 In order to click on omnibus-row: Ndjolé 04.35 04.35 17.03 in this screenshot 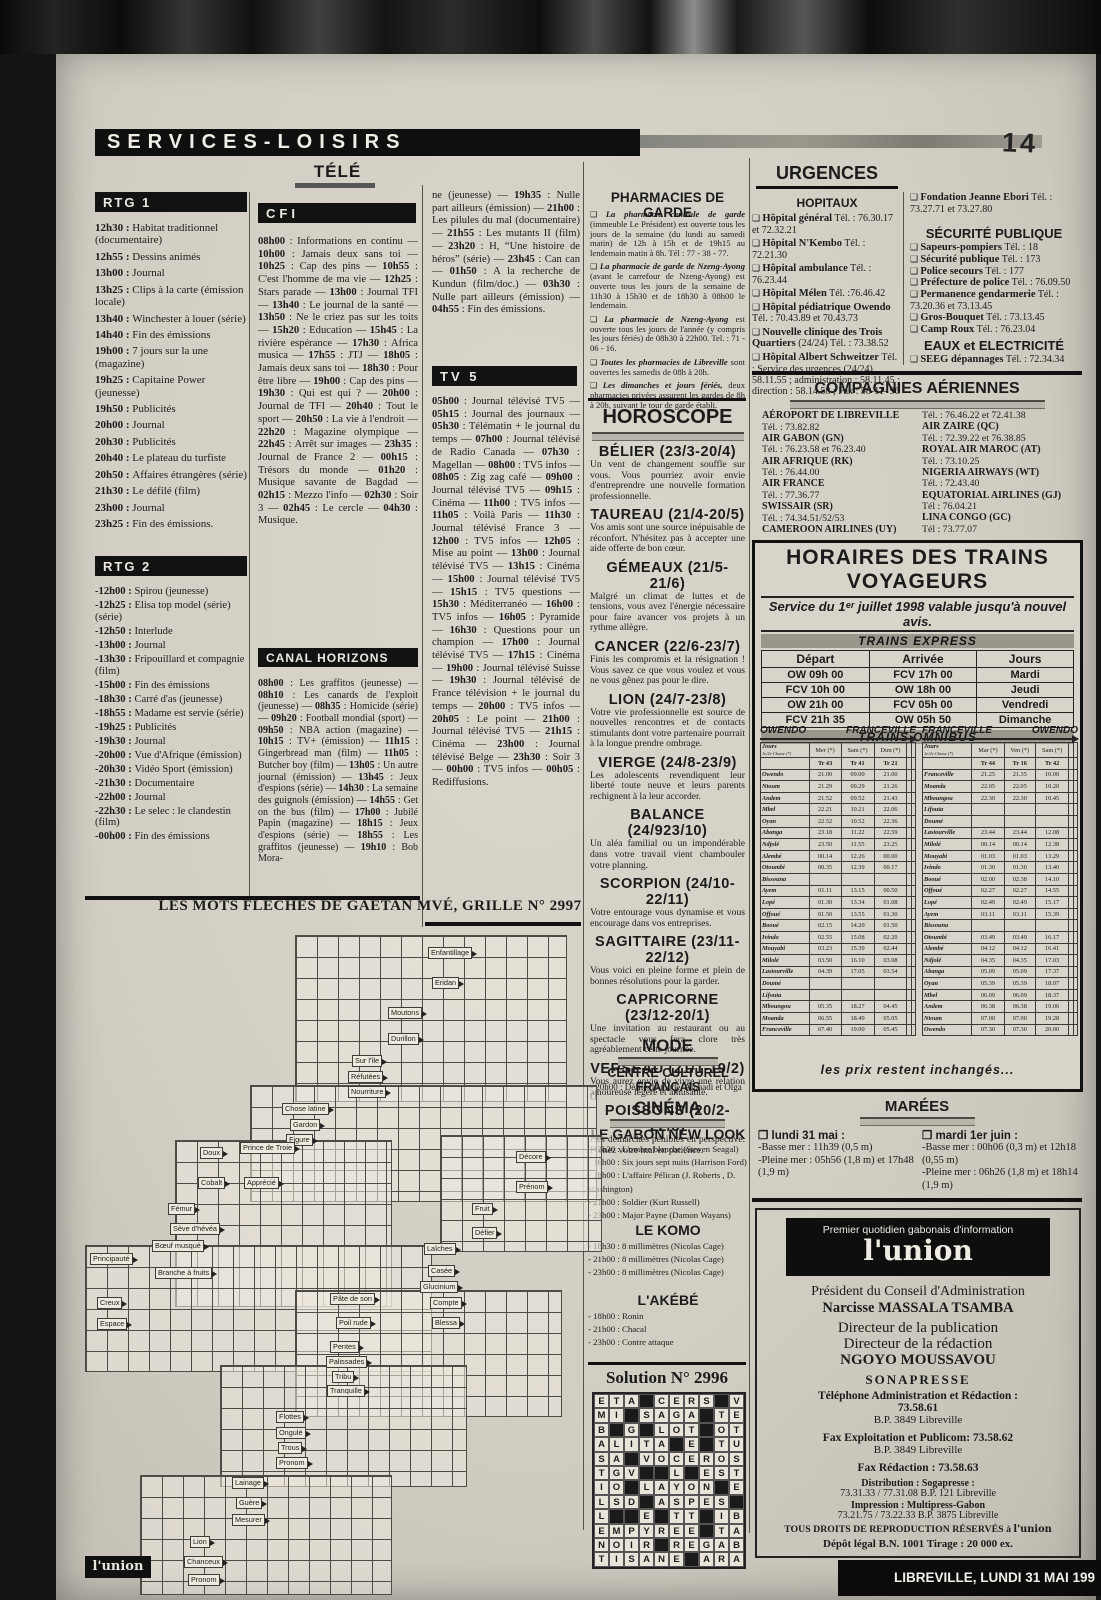, I will do `click(1000, 960)`.